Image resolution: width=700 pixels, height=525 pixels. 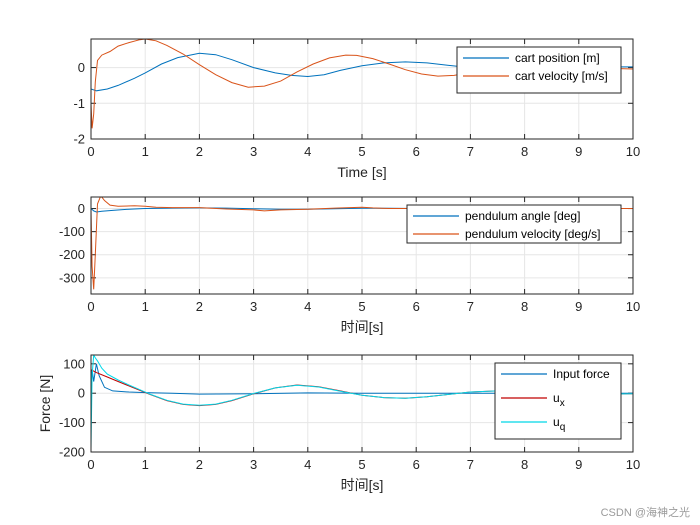 I want to click on watermark-text: CSDN @海神之光, so click(x=645, y=512).